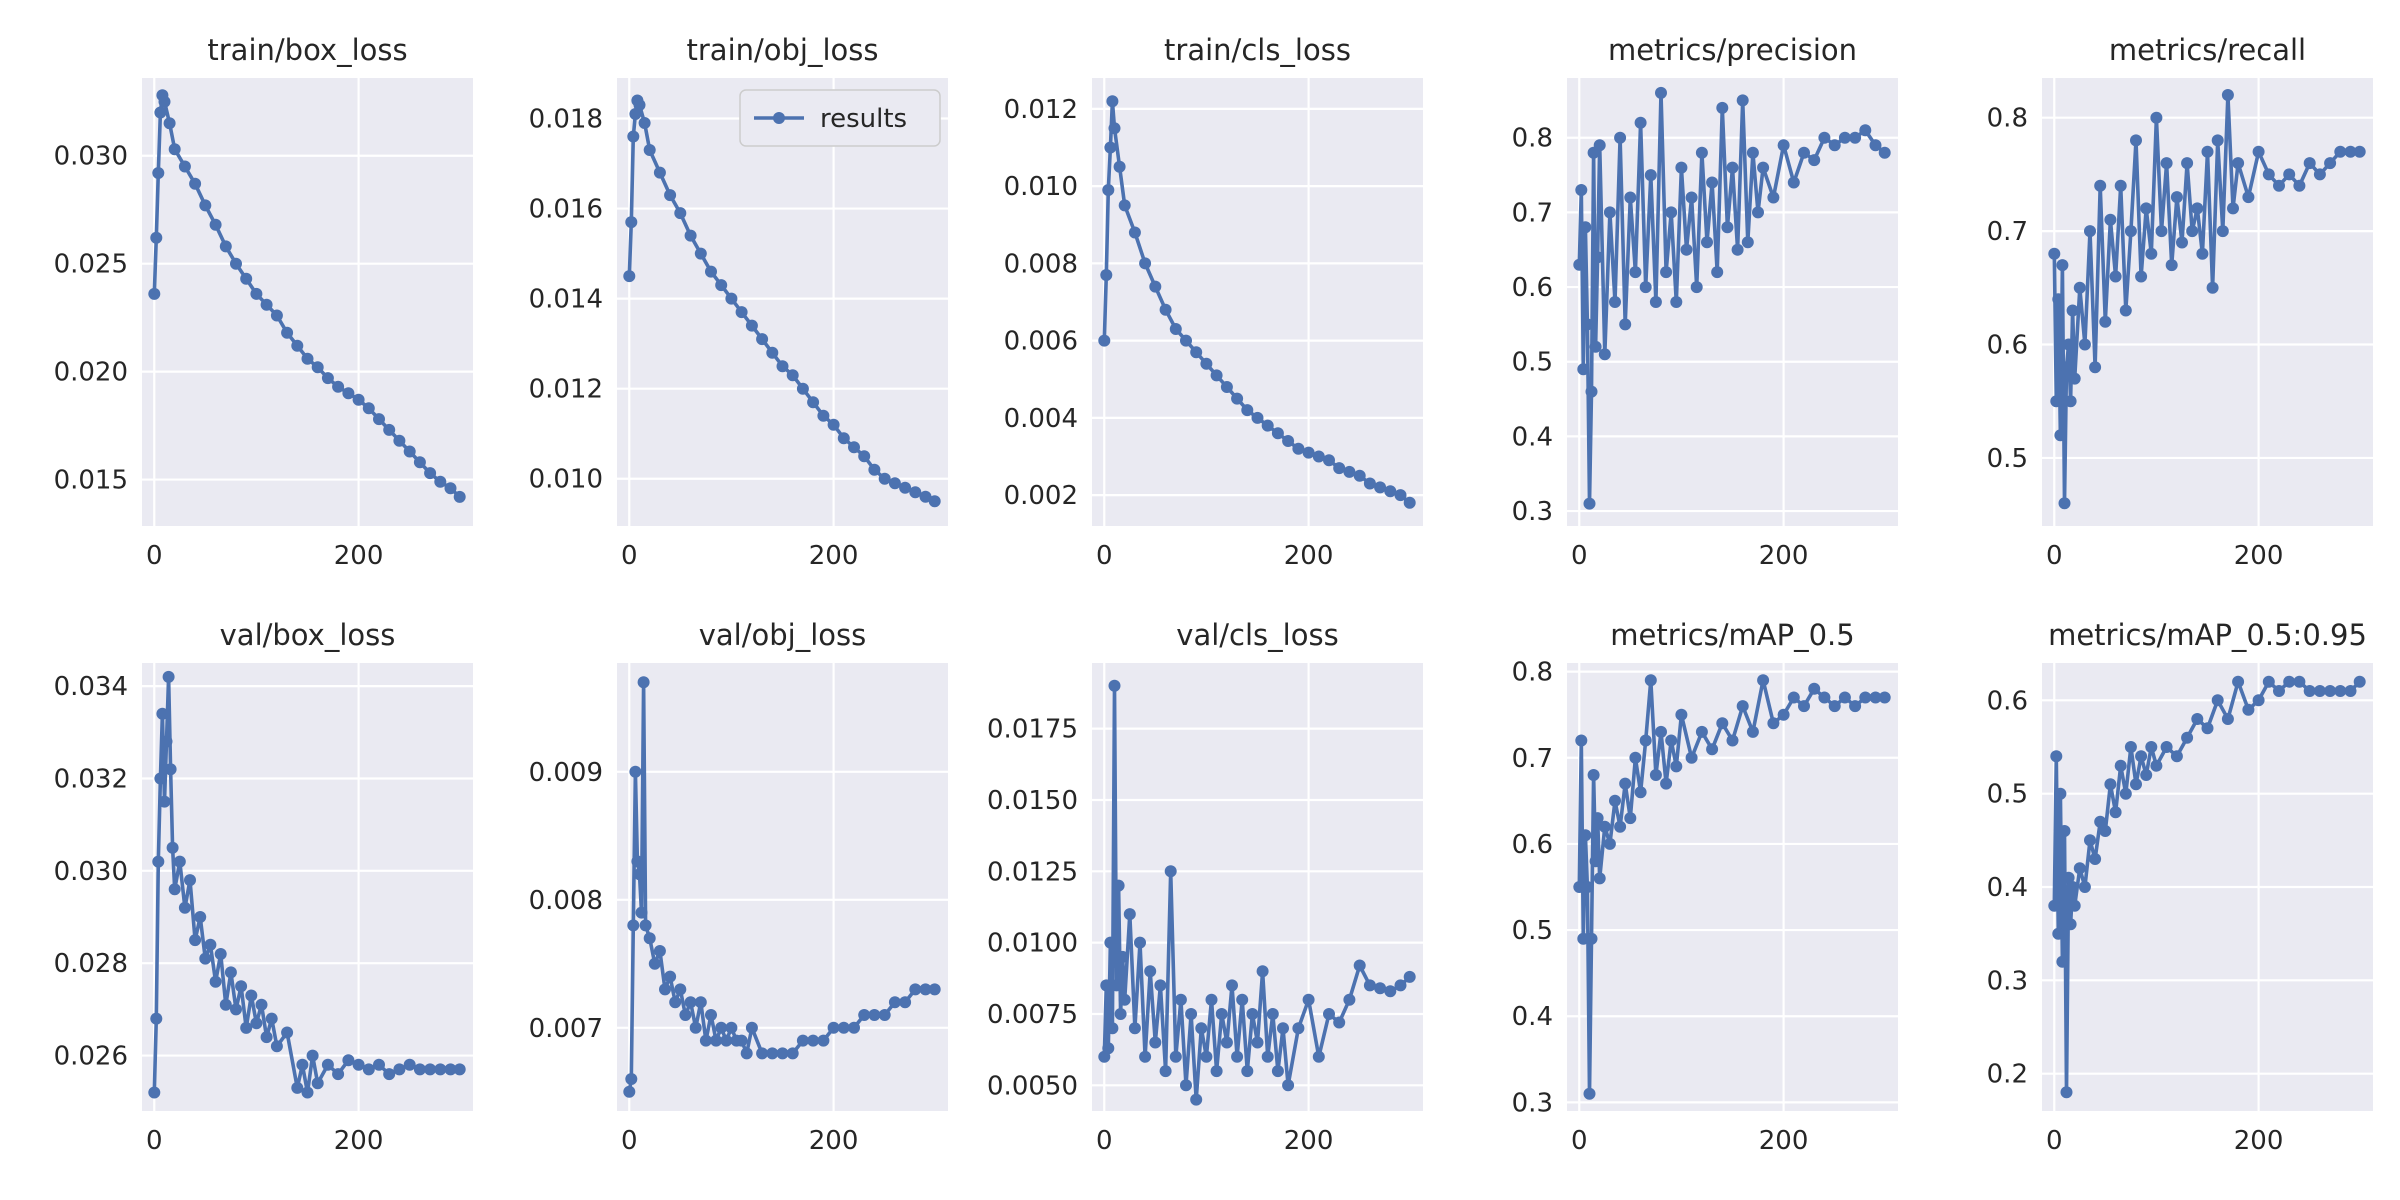 The width and height of the screenshot is (2400, 1200). I want to click on y-tick-label: 0.008, so click(566, 901).